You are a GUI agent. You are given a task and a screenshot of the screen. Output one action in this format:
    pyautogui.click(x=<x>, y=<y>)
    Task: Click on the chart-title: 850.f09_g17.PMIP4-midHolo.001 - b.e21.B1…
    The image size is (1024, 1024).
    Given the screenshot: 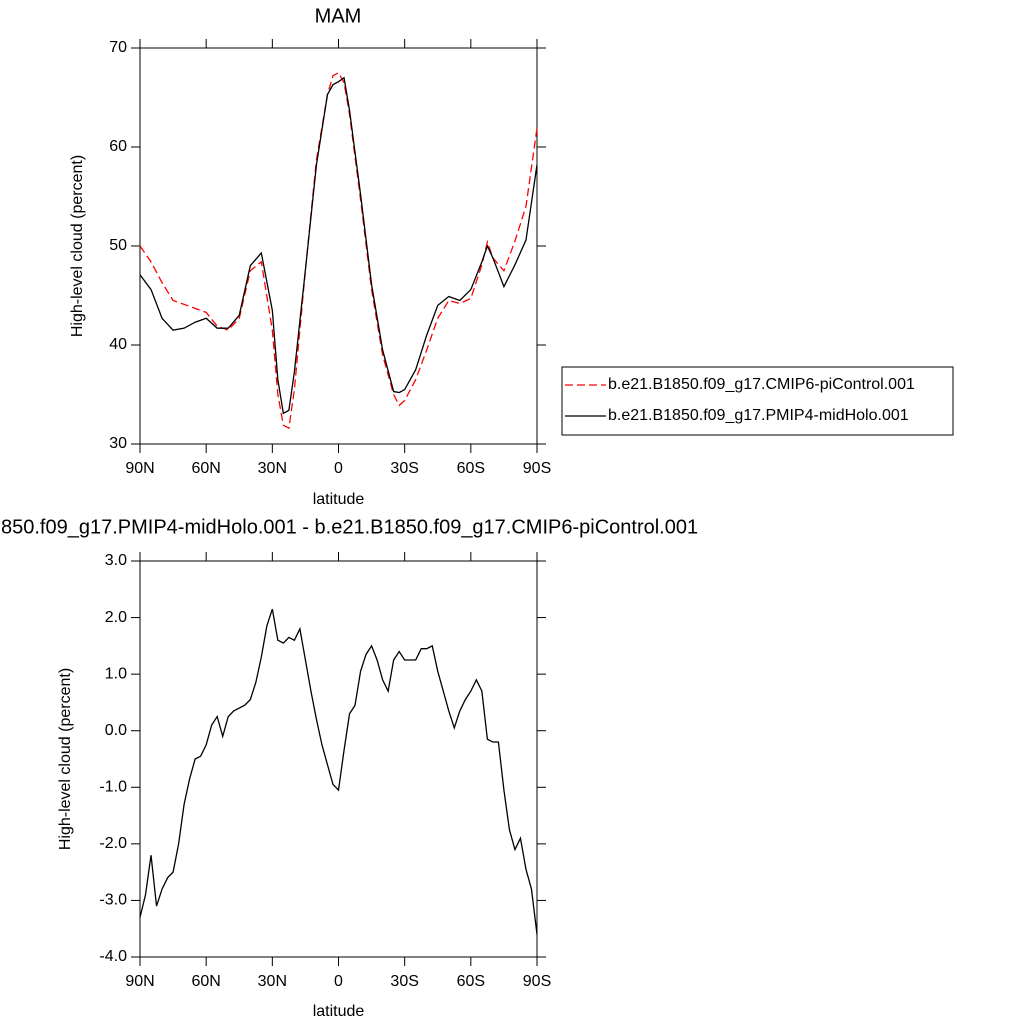 What is the action you would take?
    pyautogui.click(x=349, y=527)
    